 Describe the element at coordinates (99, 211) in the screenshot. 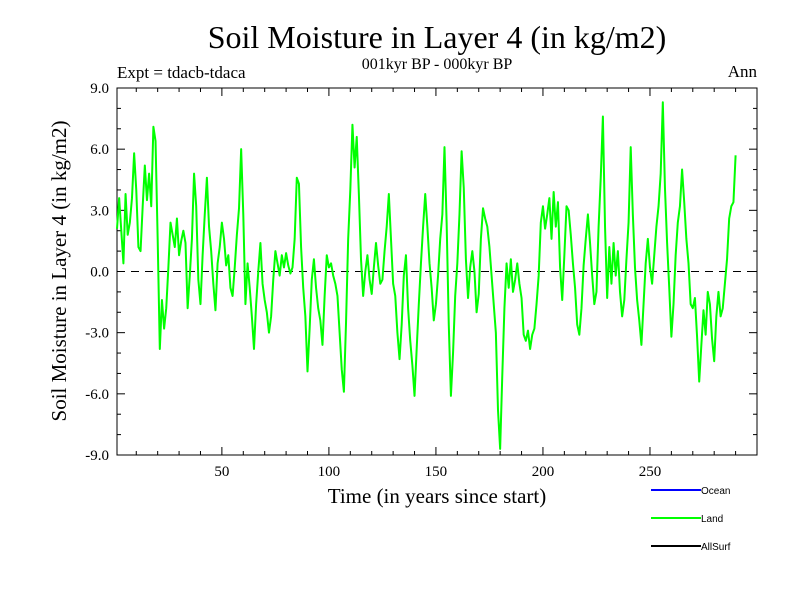

I see `y-tick-label: 3.0` at that location.